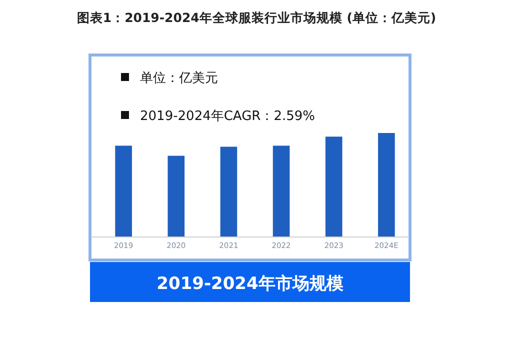 This screenshot has height=353, width=513. Describe the element at coordinates (250, 284) in the screenshot. I see `text: 2019-2024年市场规模` at that location.